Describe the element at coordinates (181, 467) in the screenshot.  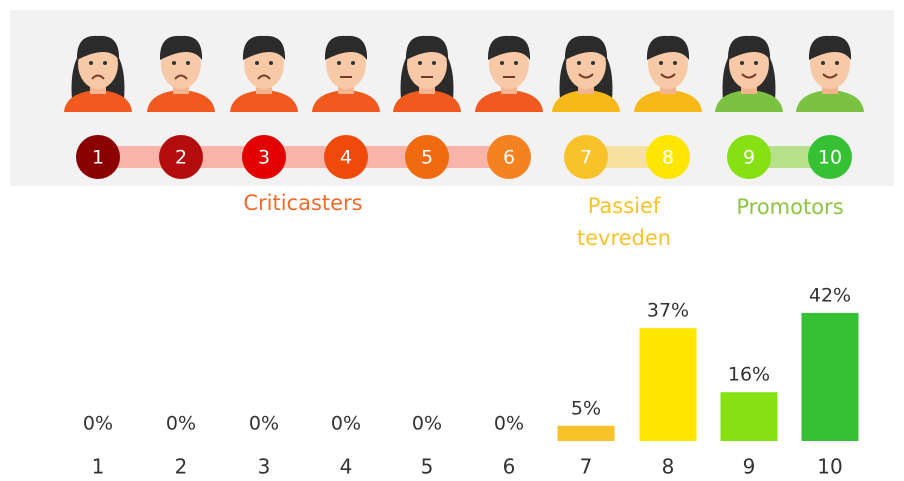
I see `x-tick-label: 2` at that location.